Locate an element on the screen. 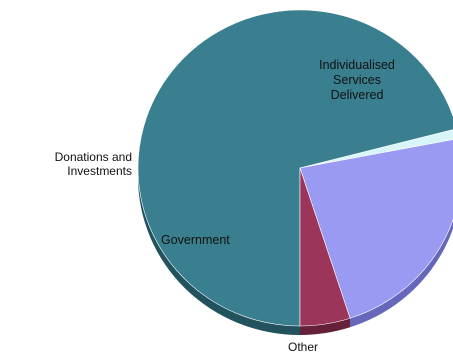  slice-edge-government is located at coordinates (401, 273).